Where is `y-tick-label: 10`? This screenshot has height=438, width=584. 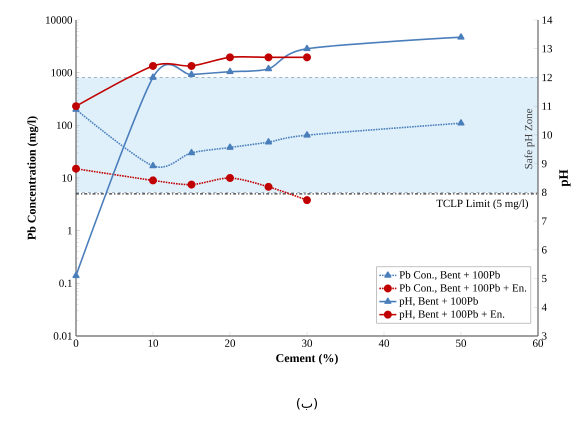
y-tick-label: 10 is located at coordinates (67, 178).